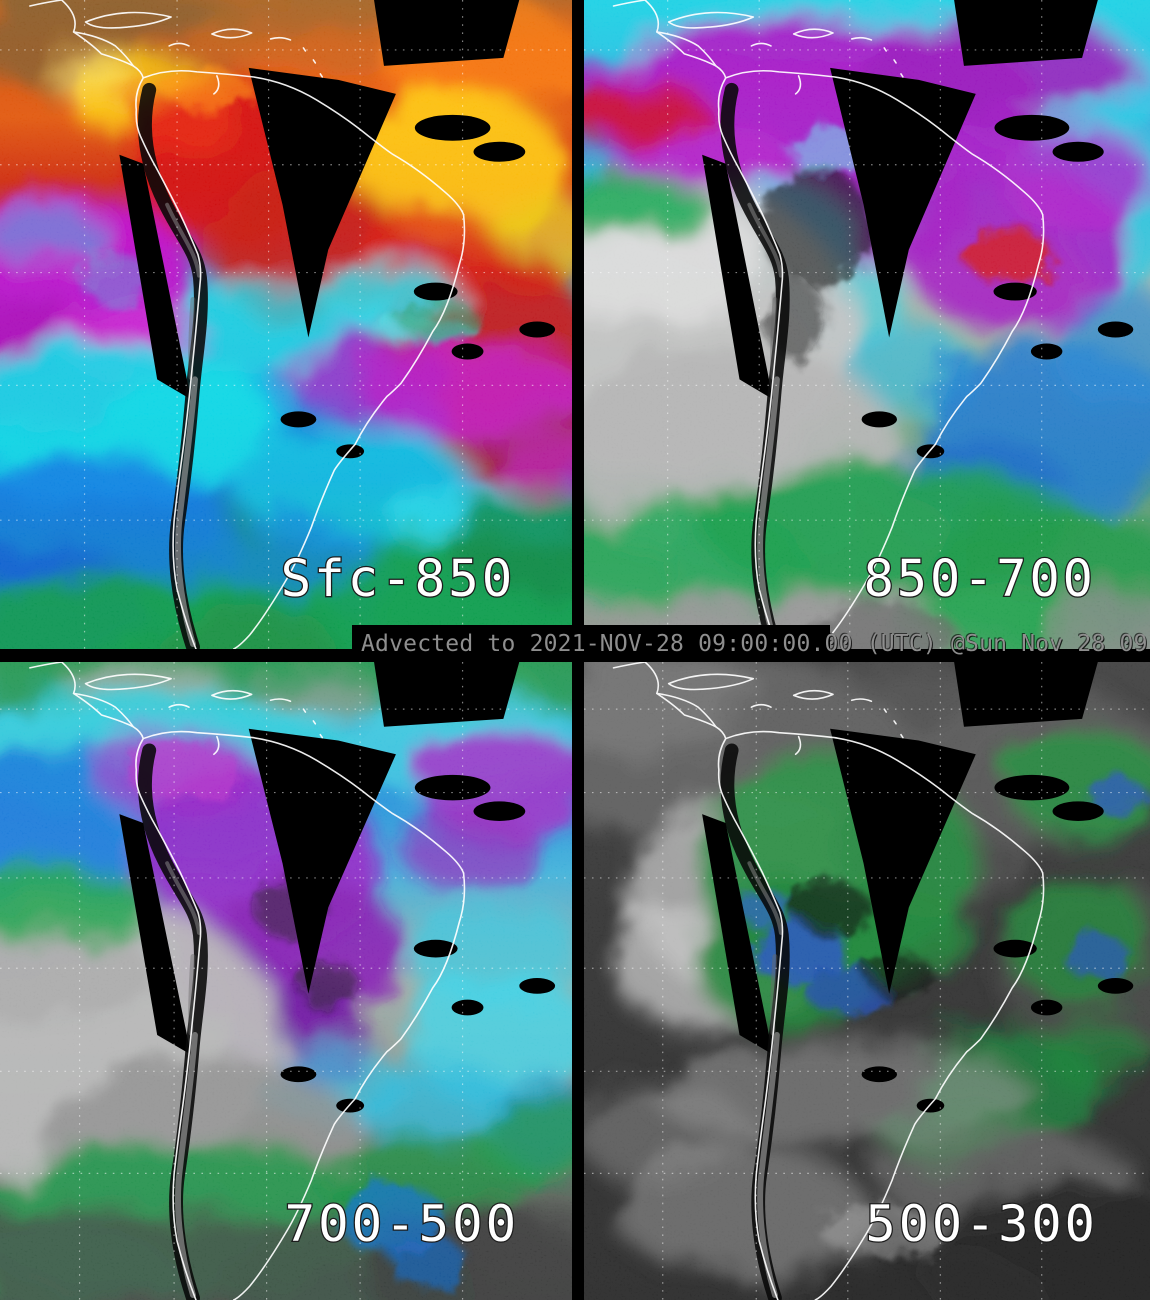 Image resolution: width=1150 pixels, height=1300 pixels. I want to click on panel-label-sfc-850: Sfc-850, so click(398, 578).